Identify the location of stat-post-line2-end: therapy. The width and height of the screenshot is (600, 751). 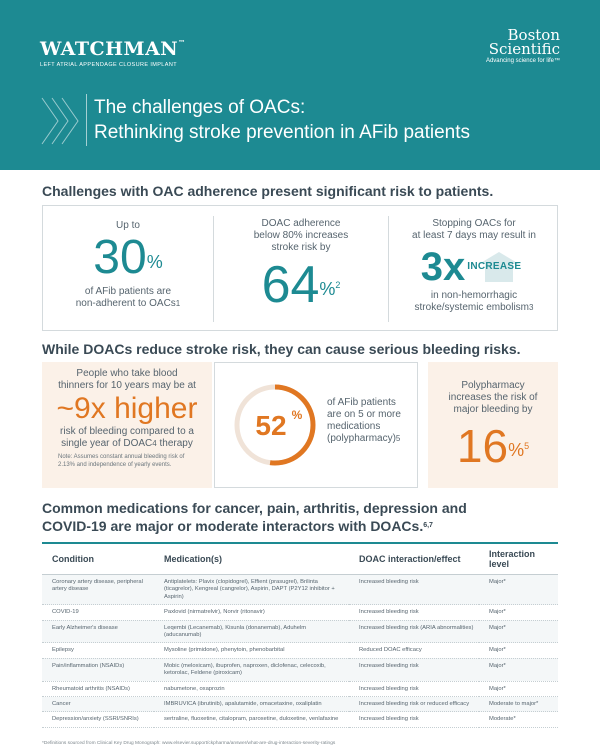
(174, 443).